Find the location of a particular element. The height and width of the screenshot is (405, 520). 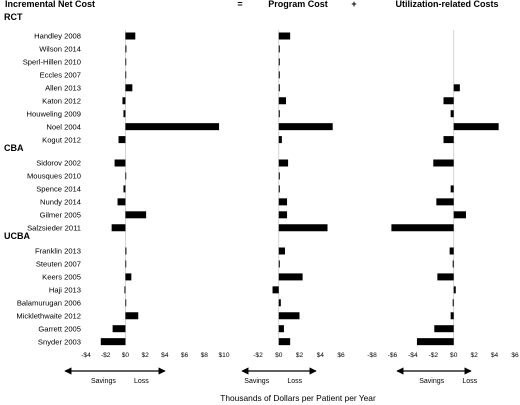

study-label: Snyder 2003 is located at coordinates (59, 341).